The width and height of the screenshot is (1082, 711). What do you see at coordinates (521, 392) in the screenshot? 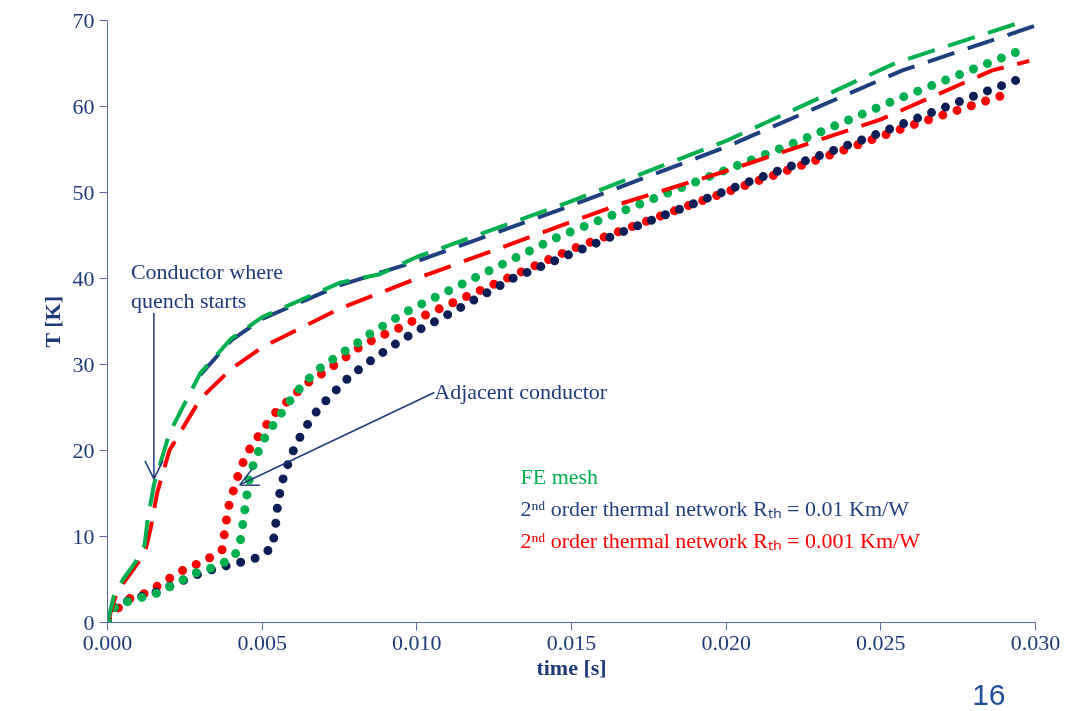
I see `annotation: Adjacent conductor` at bounding box center [521, 392].